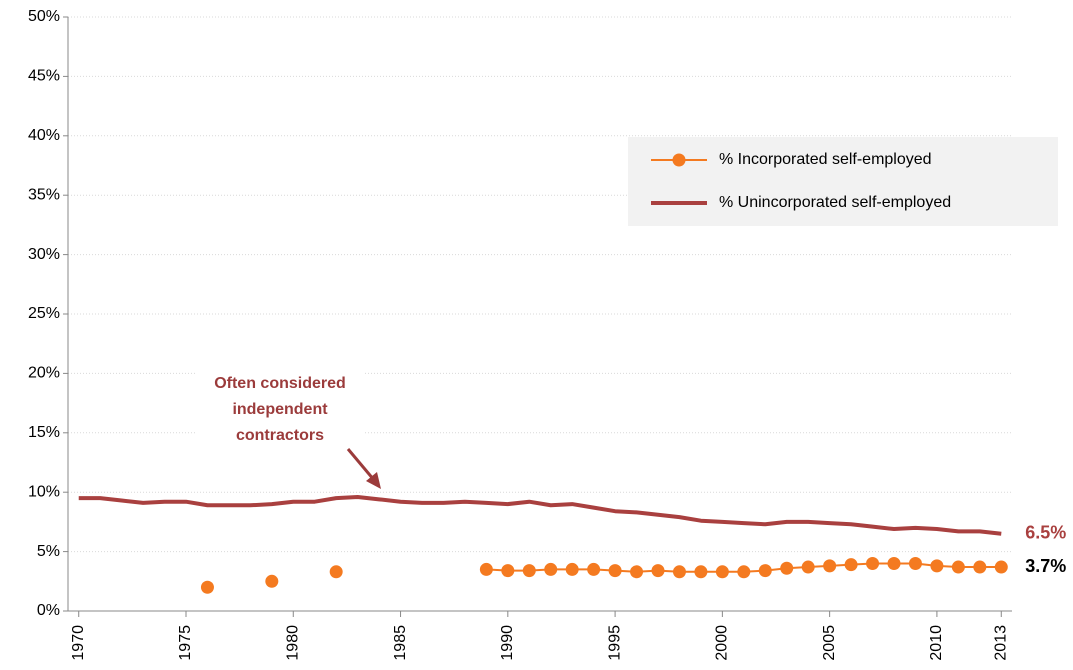 Image resolution: width=1073 pixels, height=670 pixels. I want to click on data-label: 6.5%, so click(1045, 533).